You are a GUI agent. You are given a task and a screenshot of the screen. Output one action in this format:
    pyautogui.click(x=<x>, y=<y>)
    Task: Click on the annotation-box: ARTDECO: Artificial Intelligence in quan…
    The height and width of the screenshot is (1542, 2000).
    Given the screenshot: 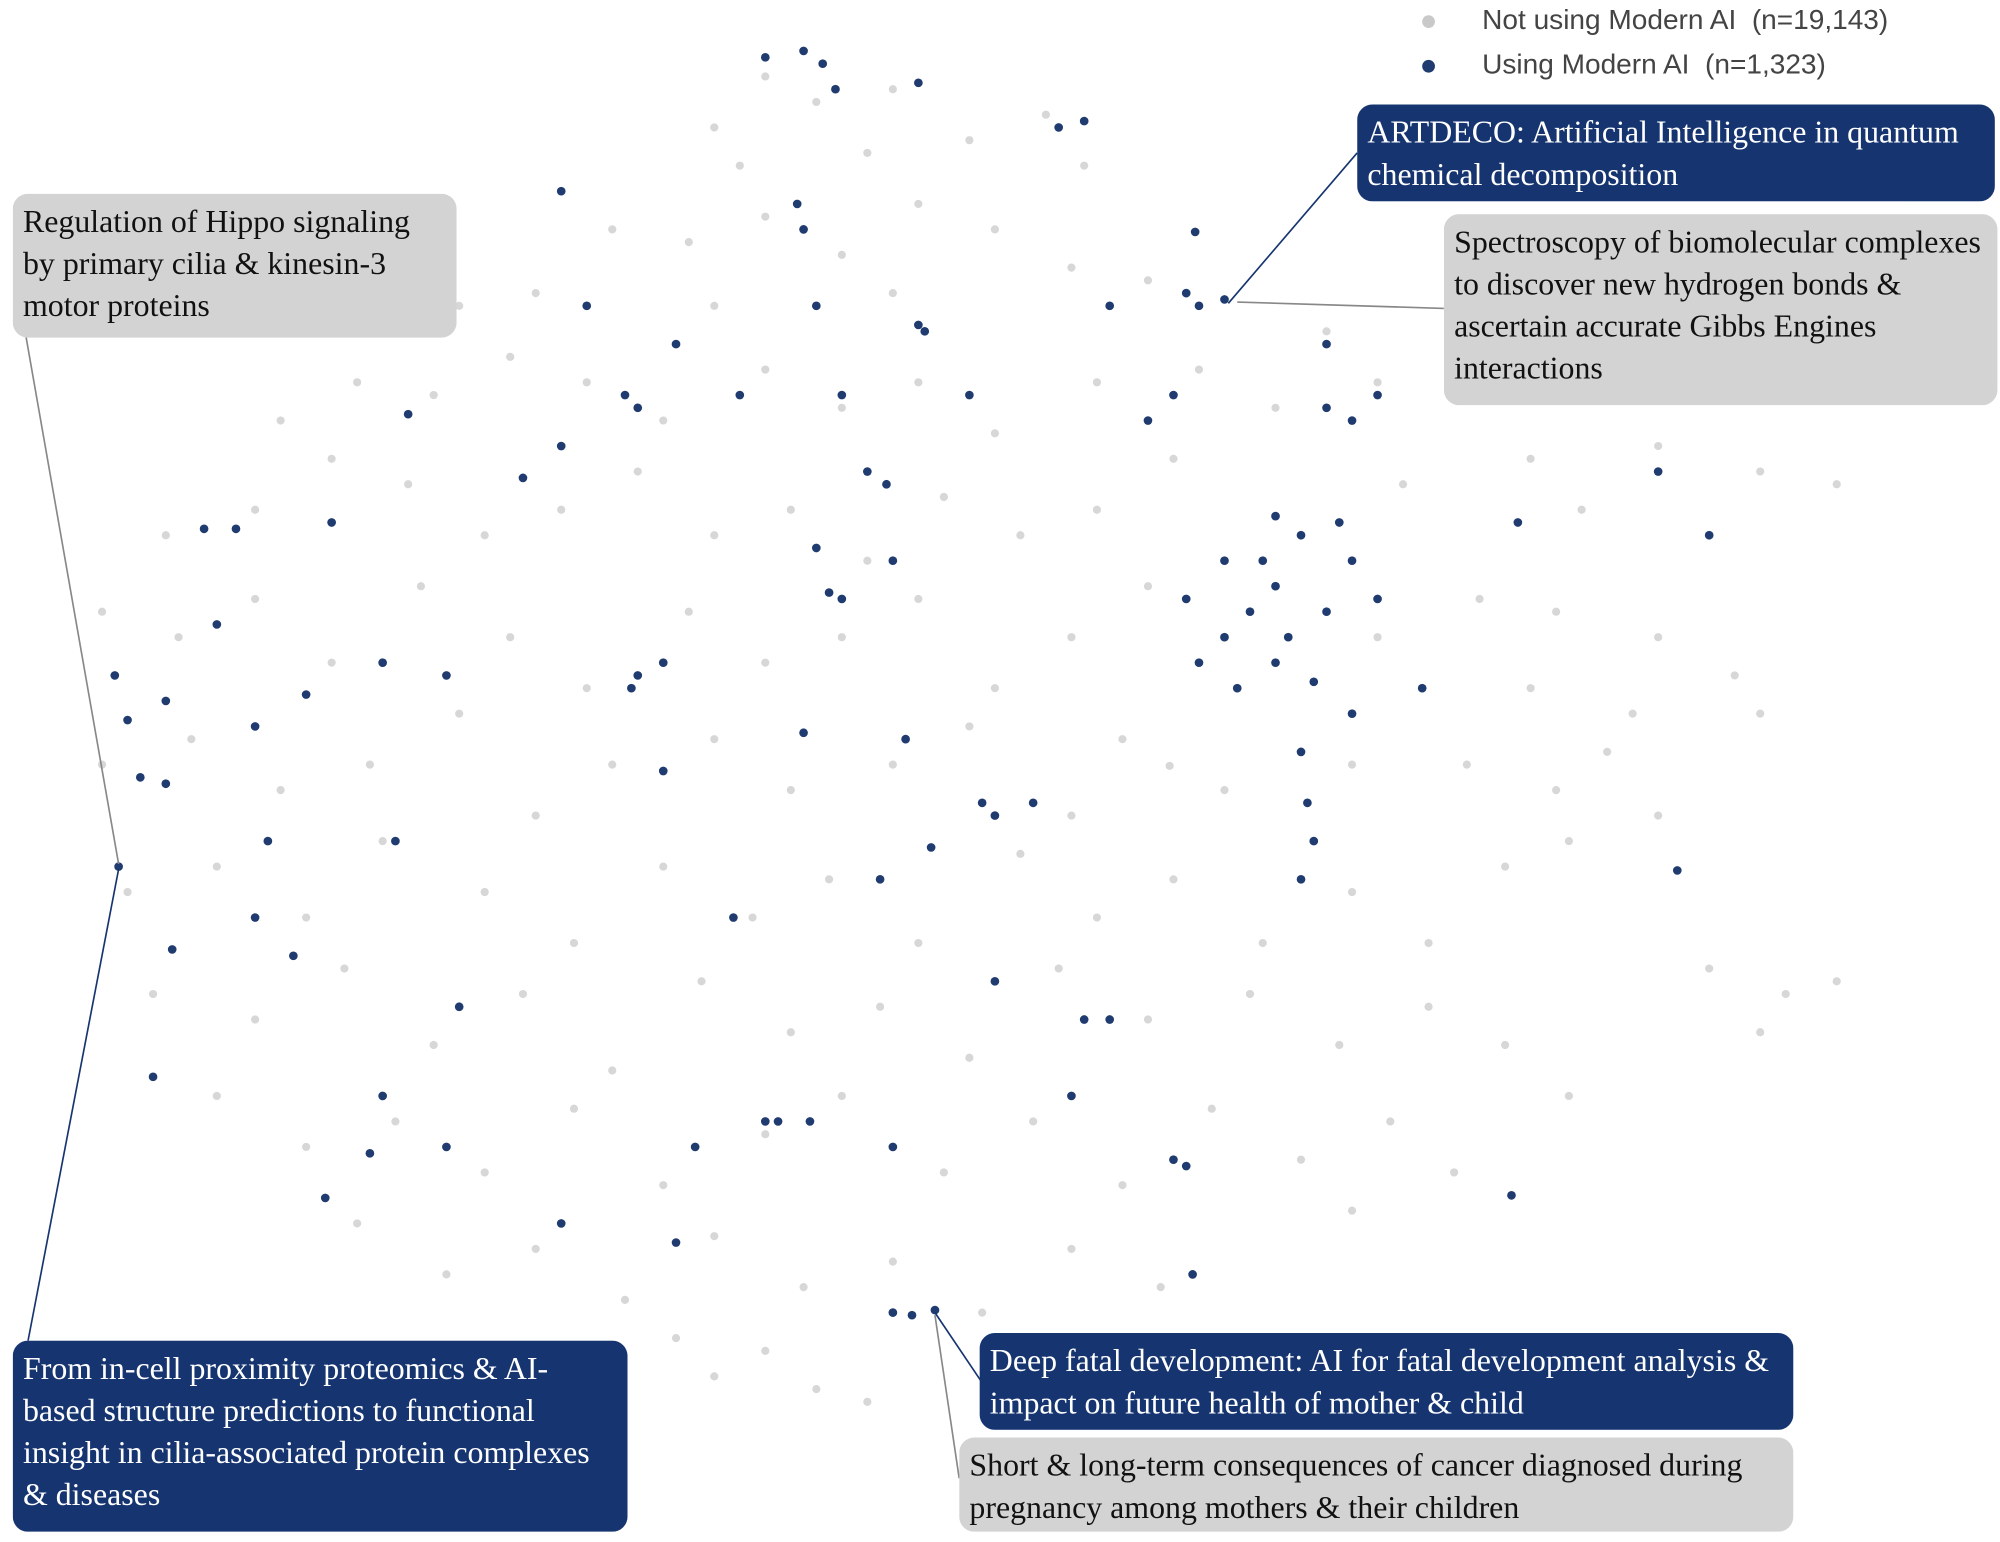 What is the action you would take?
    pyautogui.click(x=1676, y=153)
    